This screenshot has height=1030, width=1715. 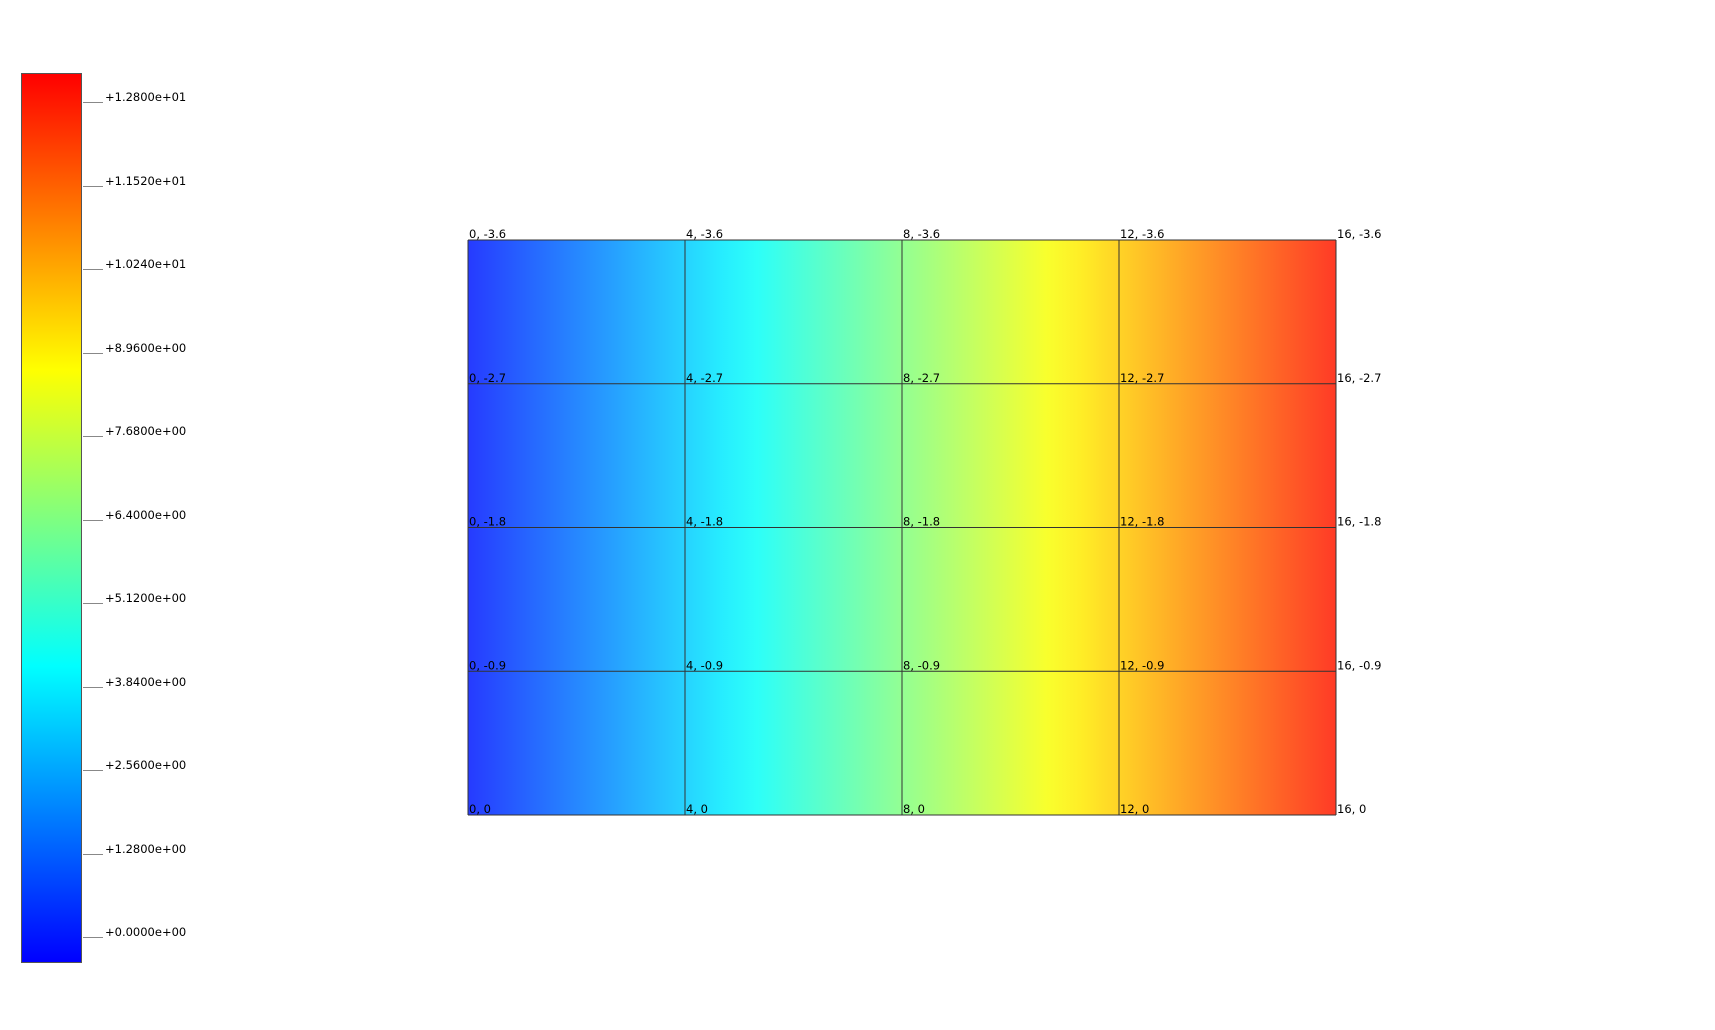 I want to click on node-label: 8, -1.8, so click(x=921, y=522).